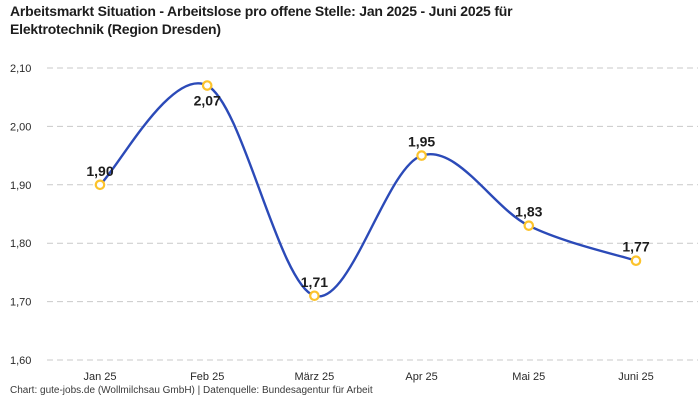  Describe the element at coordinates (20, 127) in the screenshot. I see `y-tick-label: 2,00` at that location.